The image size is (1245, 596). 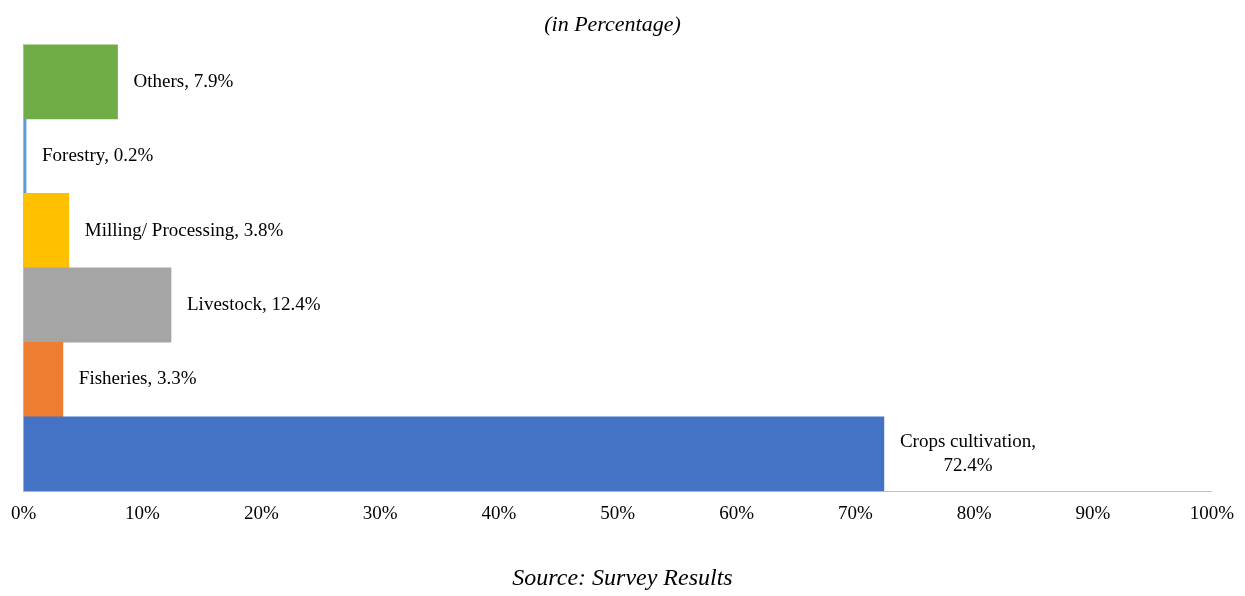 I want to click on data-label: Livestock, 12.4%, so click(x=254, y=304).